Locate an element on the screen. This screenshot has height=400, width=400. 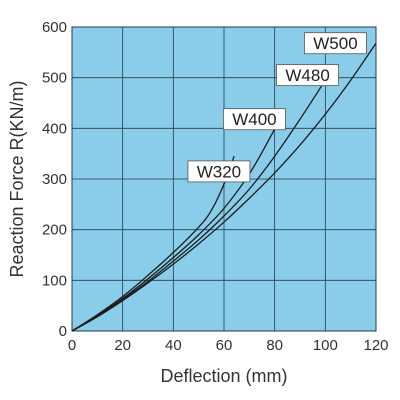
x-tick-label: 100 is located at coordinates (325, 345).